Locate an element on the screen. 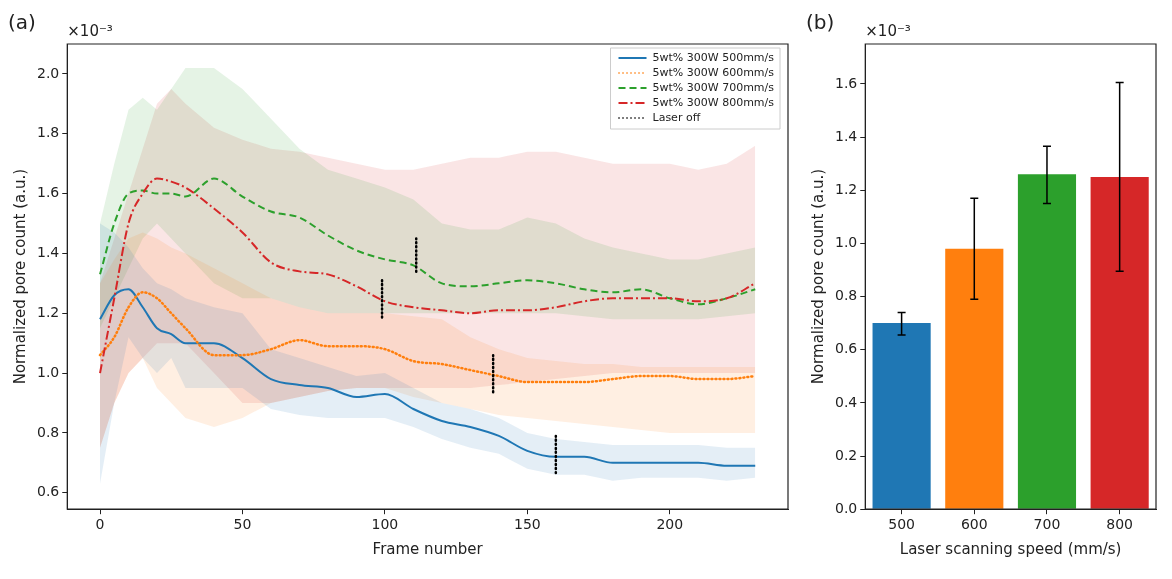 This screenshot has height=579, width=1172. x-tick-label: 0 is located at coordinates (100, 524).